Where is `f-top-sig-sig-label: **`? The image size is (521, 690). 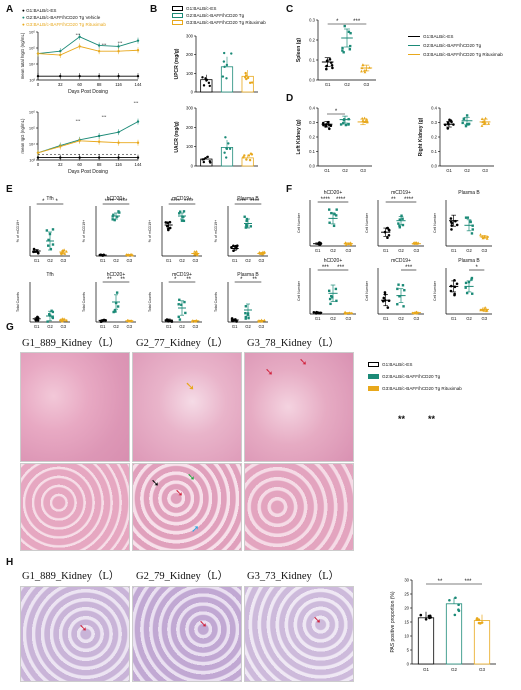 f-top-sig-sig-label: ** is located at coordinates (393, 200).